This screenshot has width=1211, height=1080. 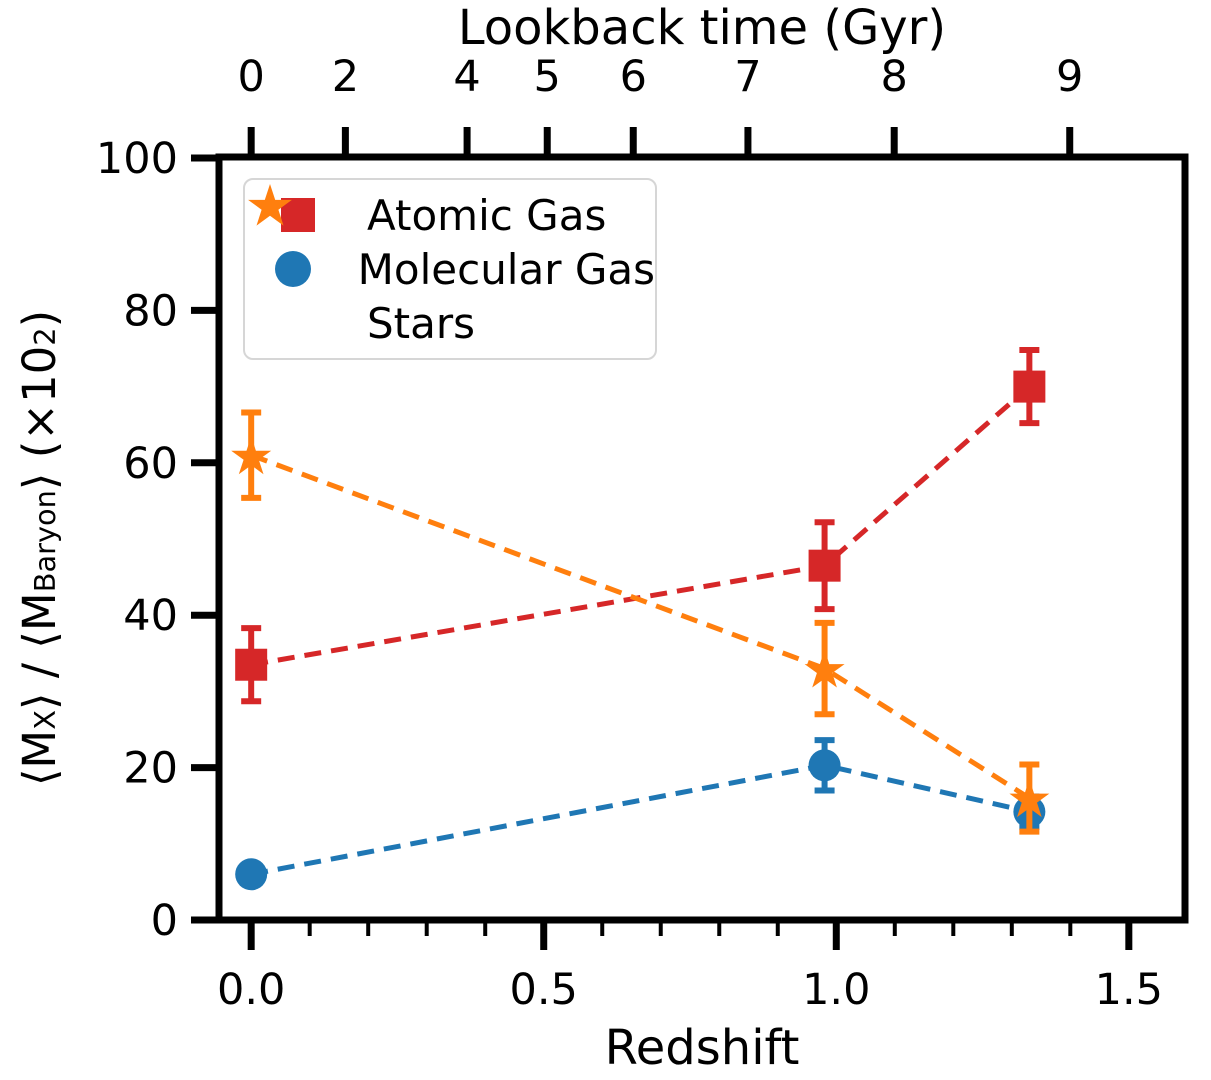 What do you see at coordinates (39, 758) in the screenshot?
I see `y-axis-title-part: ⟨M` at bounding box center [39, 758].